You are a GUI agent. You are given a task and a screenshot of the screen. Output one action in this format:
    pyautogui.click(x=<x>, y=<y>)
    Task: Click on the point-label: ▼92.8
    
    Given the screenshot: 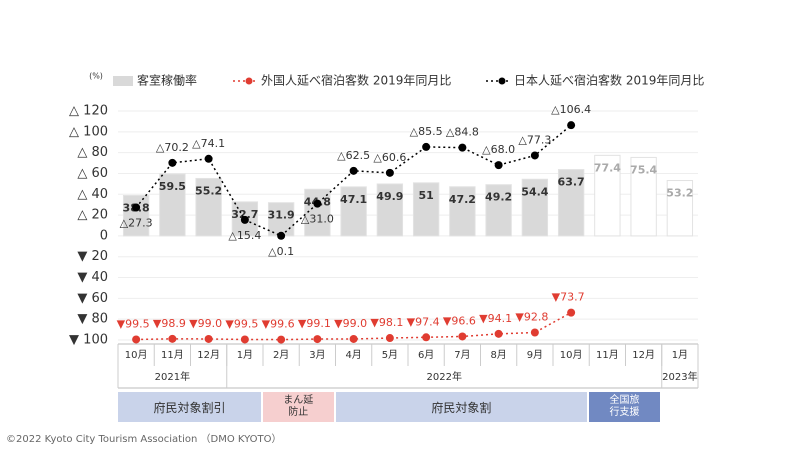 What is the action you would take?
    pyautogui.click(x=531, y=317)
    